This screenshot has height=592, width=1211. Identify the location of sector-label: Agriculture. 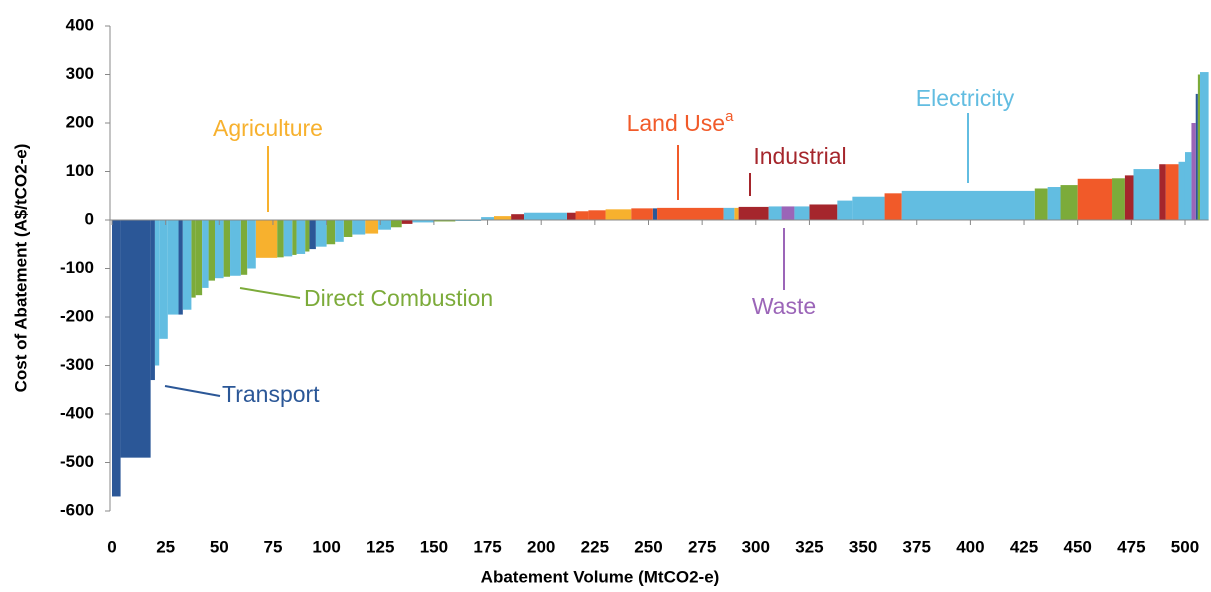
(268, 128).